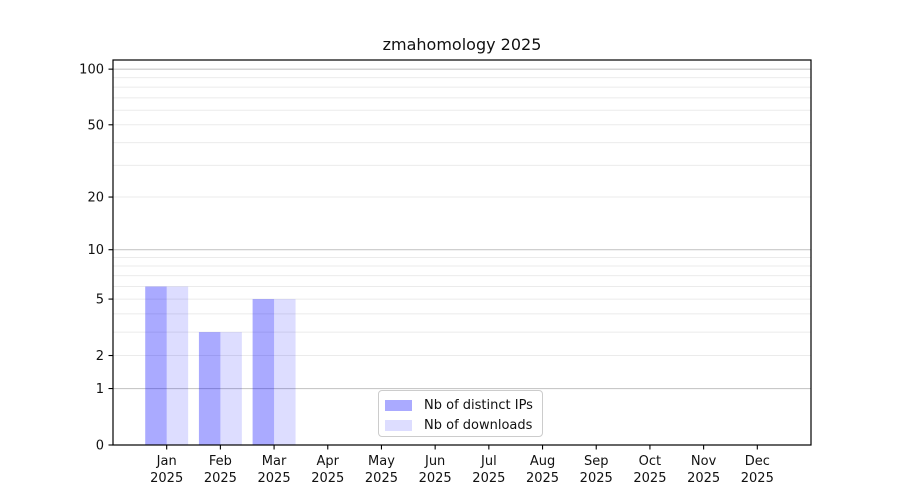 The height and width of the screenshot is (500, 900). I want to click on y-tick-label: 10, so click(95, 250).